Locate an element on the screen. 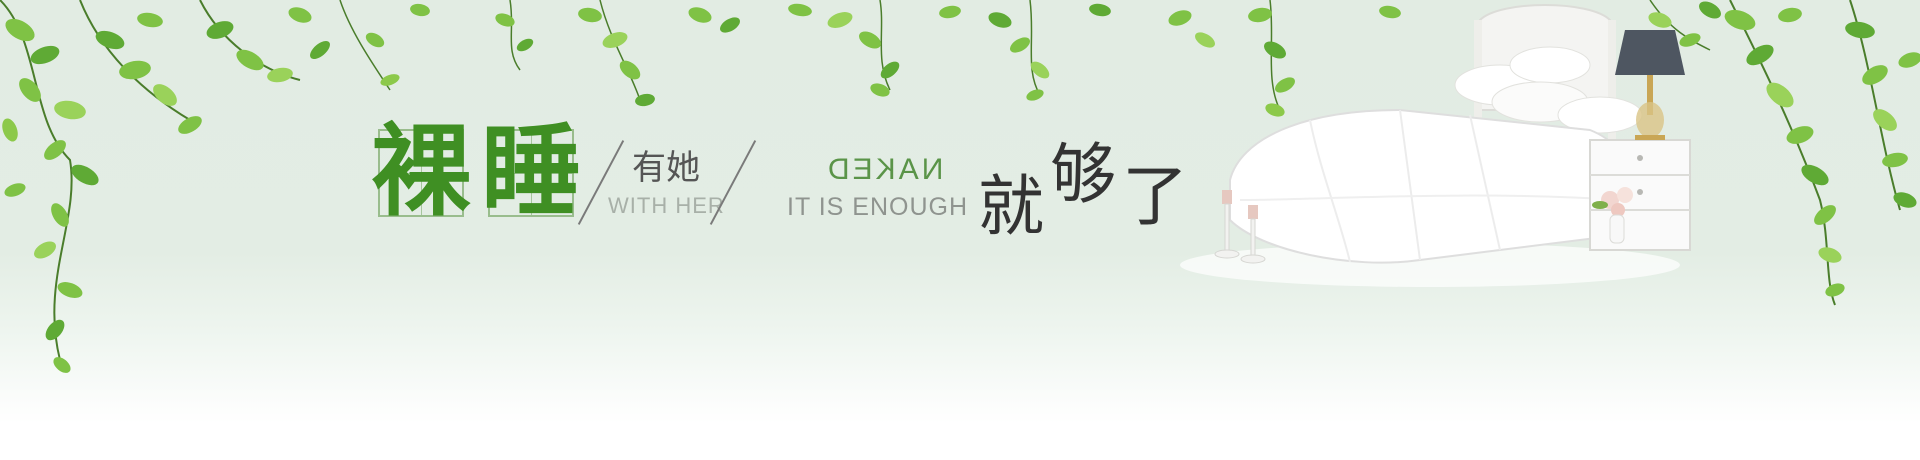 This screenshot has width=1920, height=460. headline-char-naked: 裸 is located at coordinates (421, 171).